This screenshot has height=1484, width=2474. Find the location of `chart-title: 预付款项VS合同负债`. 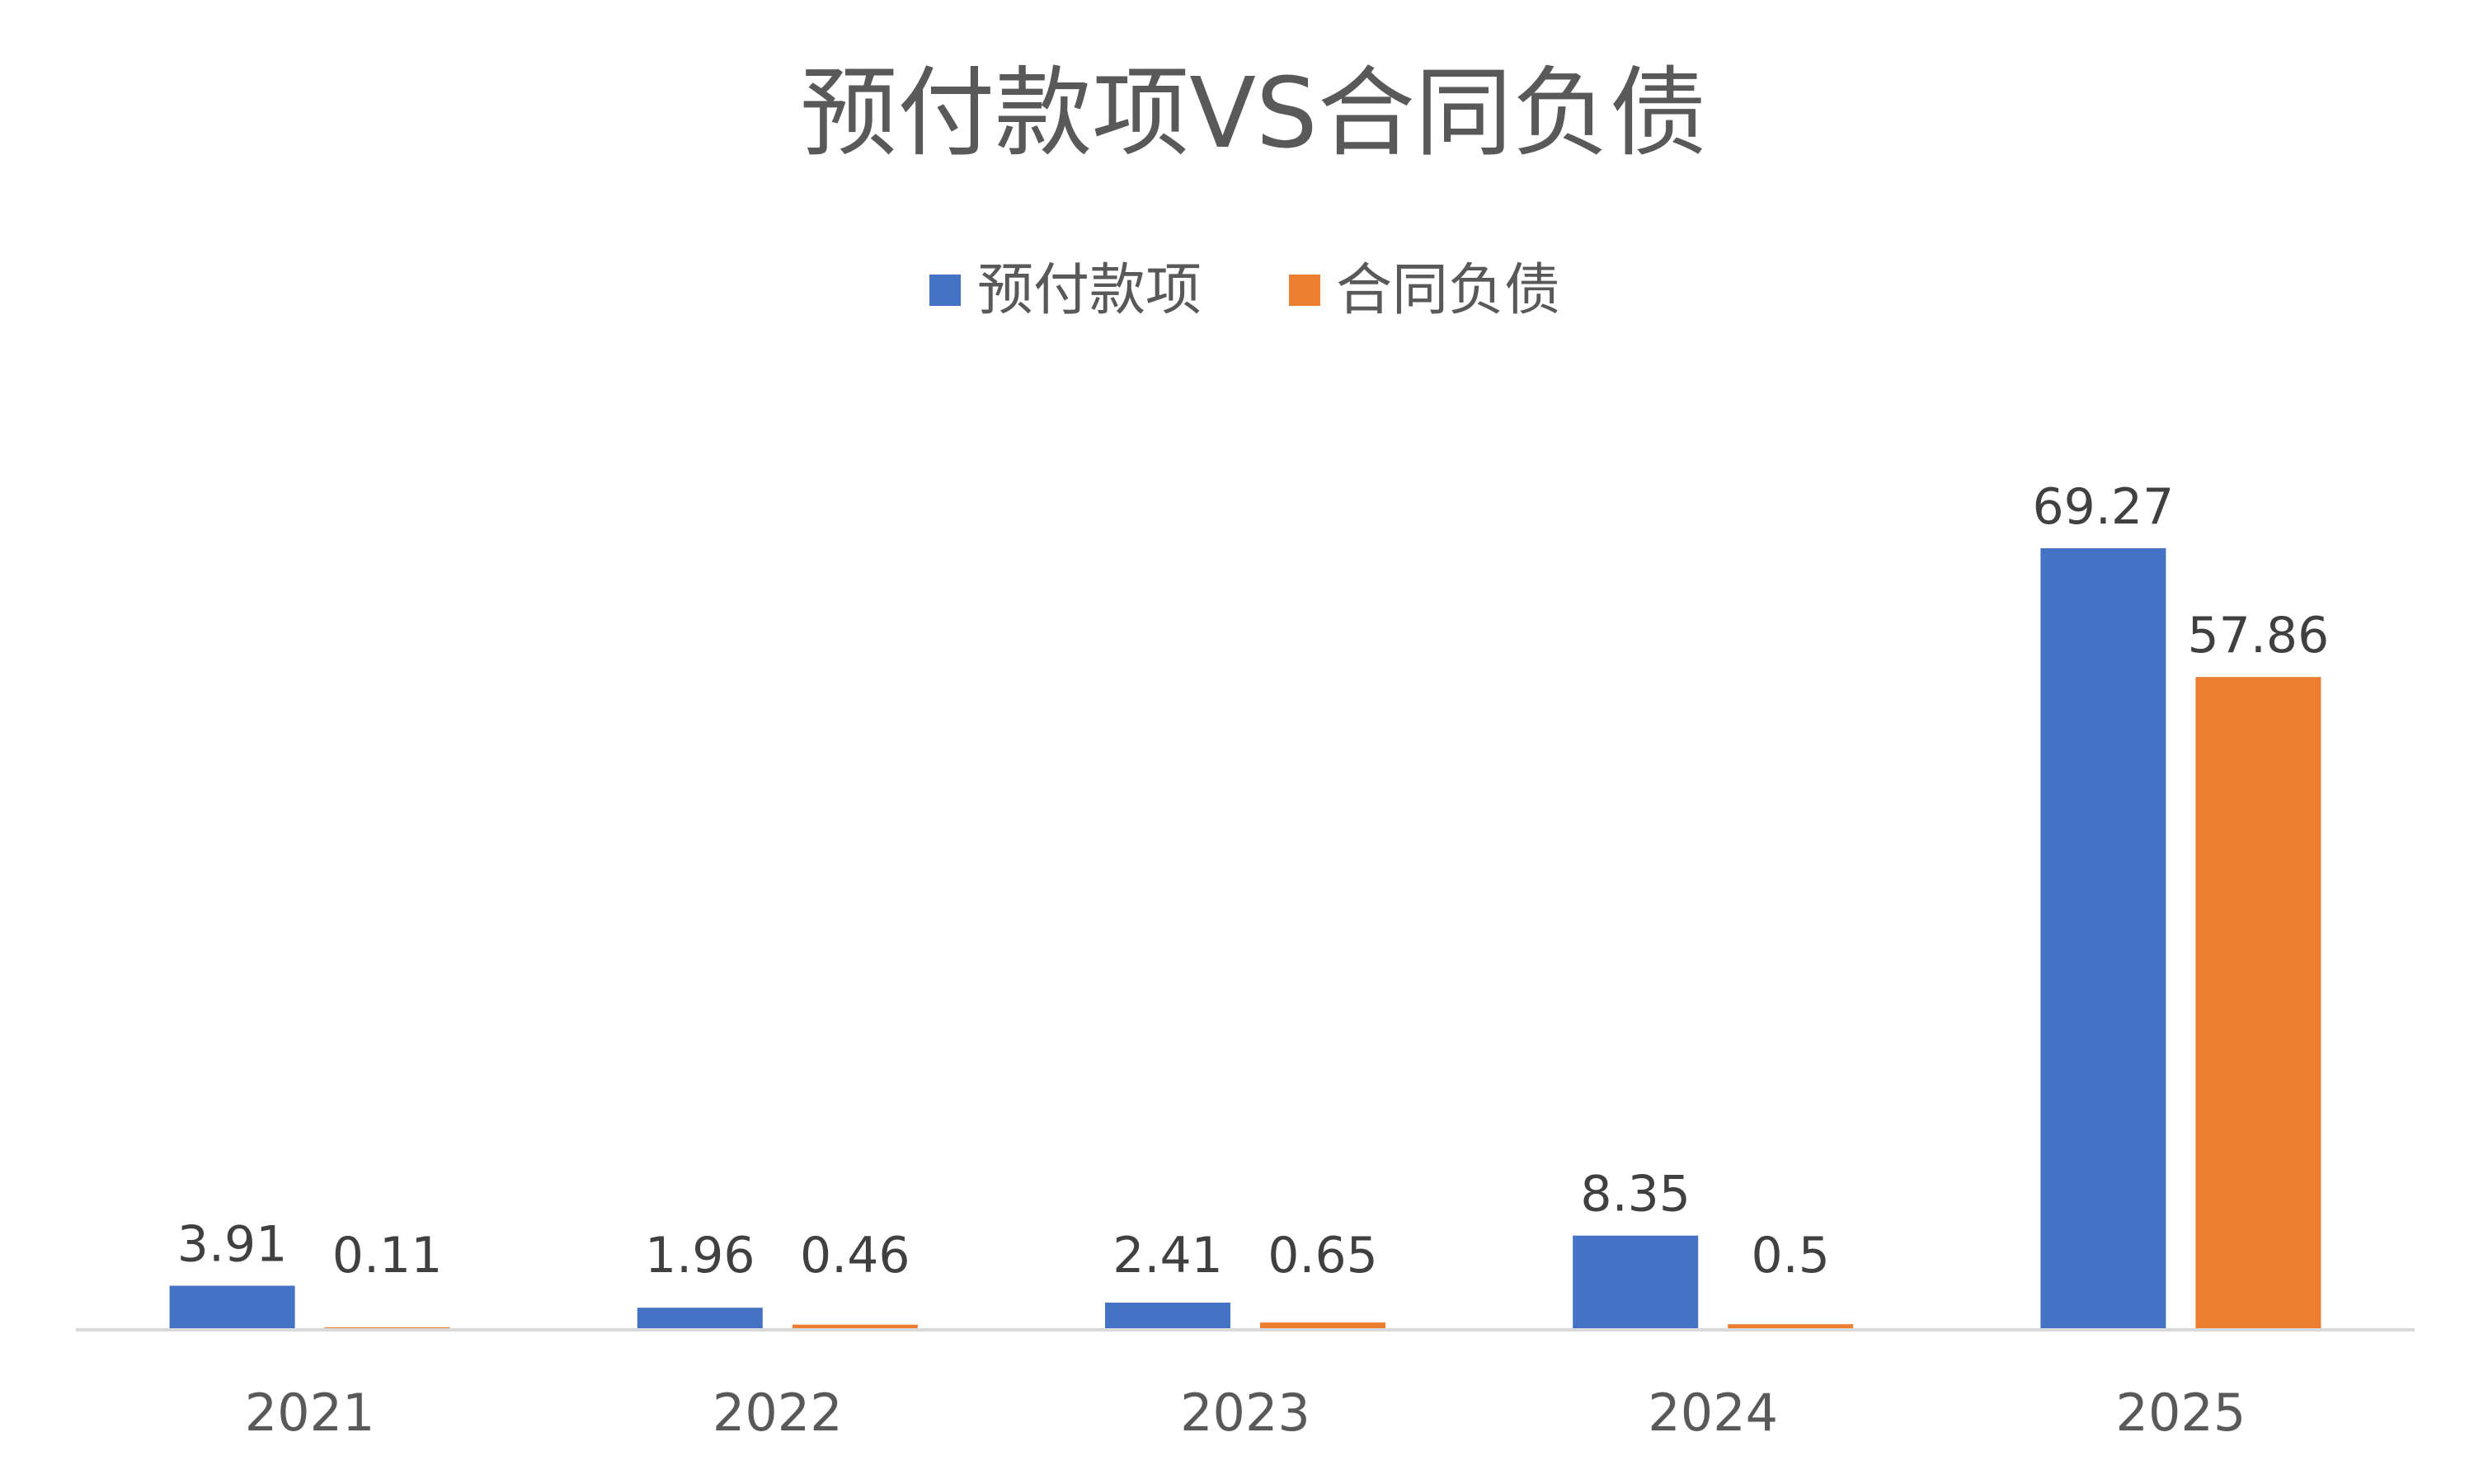

chart-title: 预付款项VS合同负债 is located at coordinates (1253, 113).